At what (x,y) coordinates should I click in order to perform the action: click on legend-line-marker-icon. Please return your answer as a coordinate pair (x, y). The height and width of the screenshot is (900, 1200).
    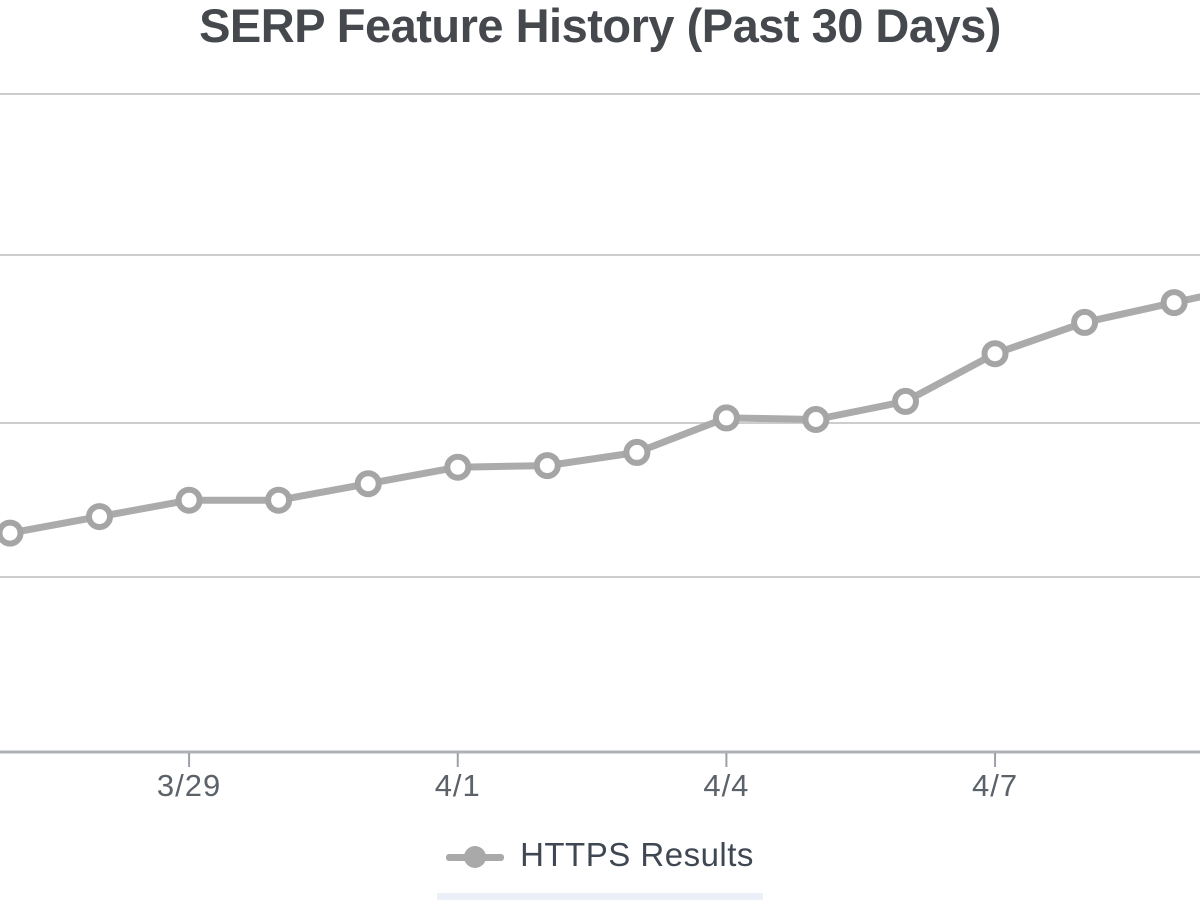
    Looking at the image, I should click on (475, 857).